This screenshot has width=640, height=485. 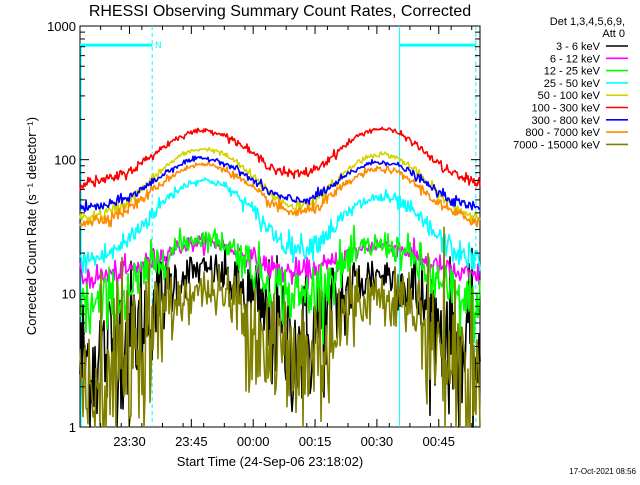 I want to click on x-axis-label: Start Time (24-Sep-06 23:18:02), so click(x=270, y=461).